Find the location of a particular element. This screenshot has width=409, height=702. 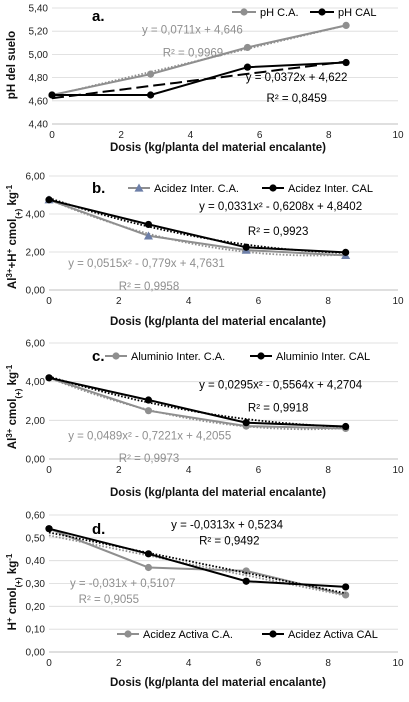

legend-entry: pH C.A. is located at coordinates (265, 13).